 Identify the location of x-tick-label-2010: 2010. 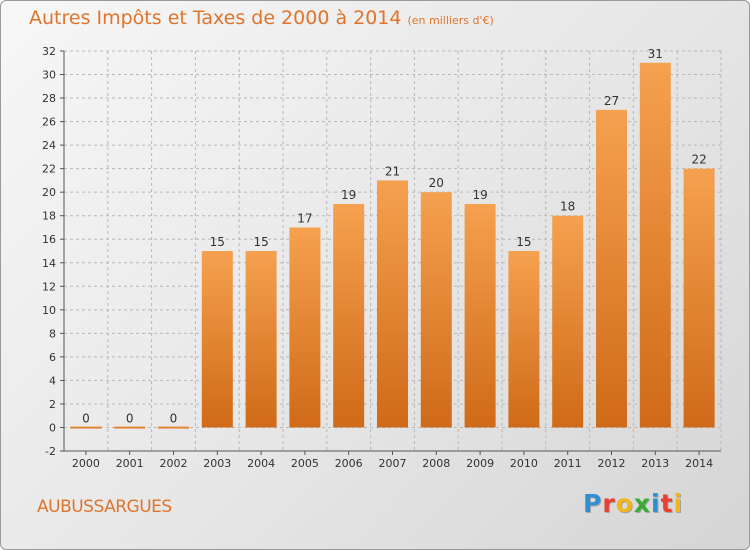
(524, 463).